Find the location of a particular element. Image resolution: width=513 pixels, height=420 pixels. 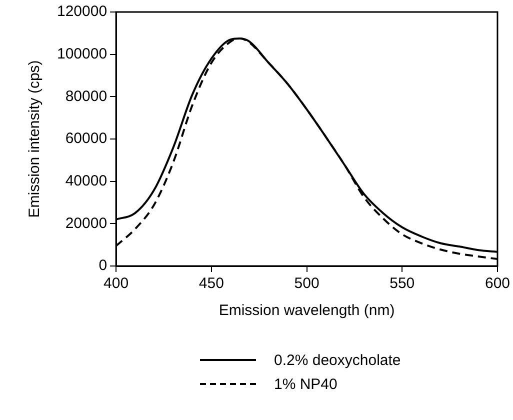

x-tick-label: 550 is located at coordinates (402, 283).